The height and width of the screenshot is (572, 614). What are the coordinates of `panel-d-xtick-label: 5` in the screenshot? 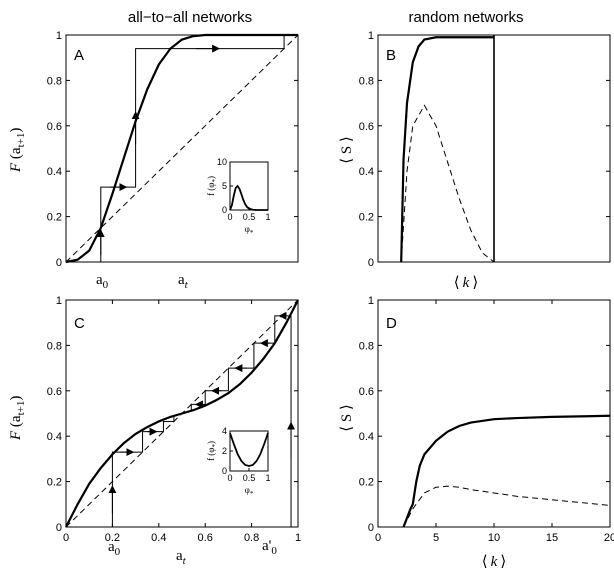 It's located at (436, 538).